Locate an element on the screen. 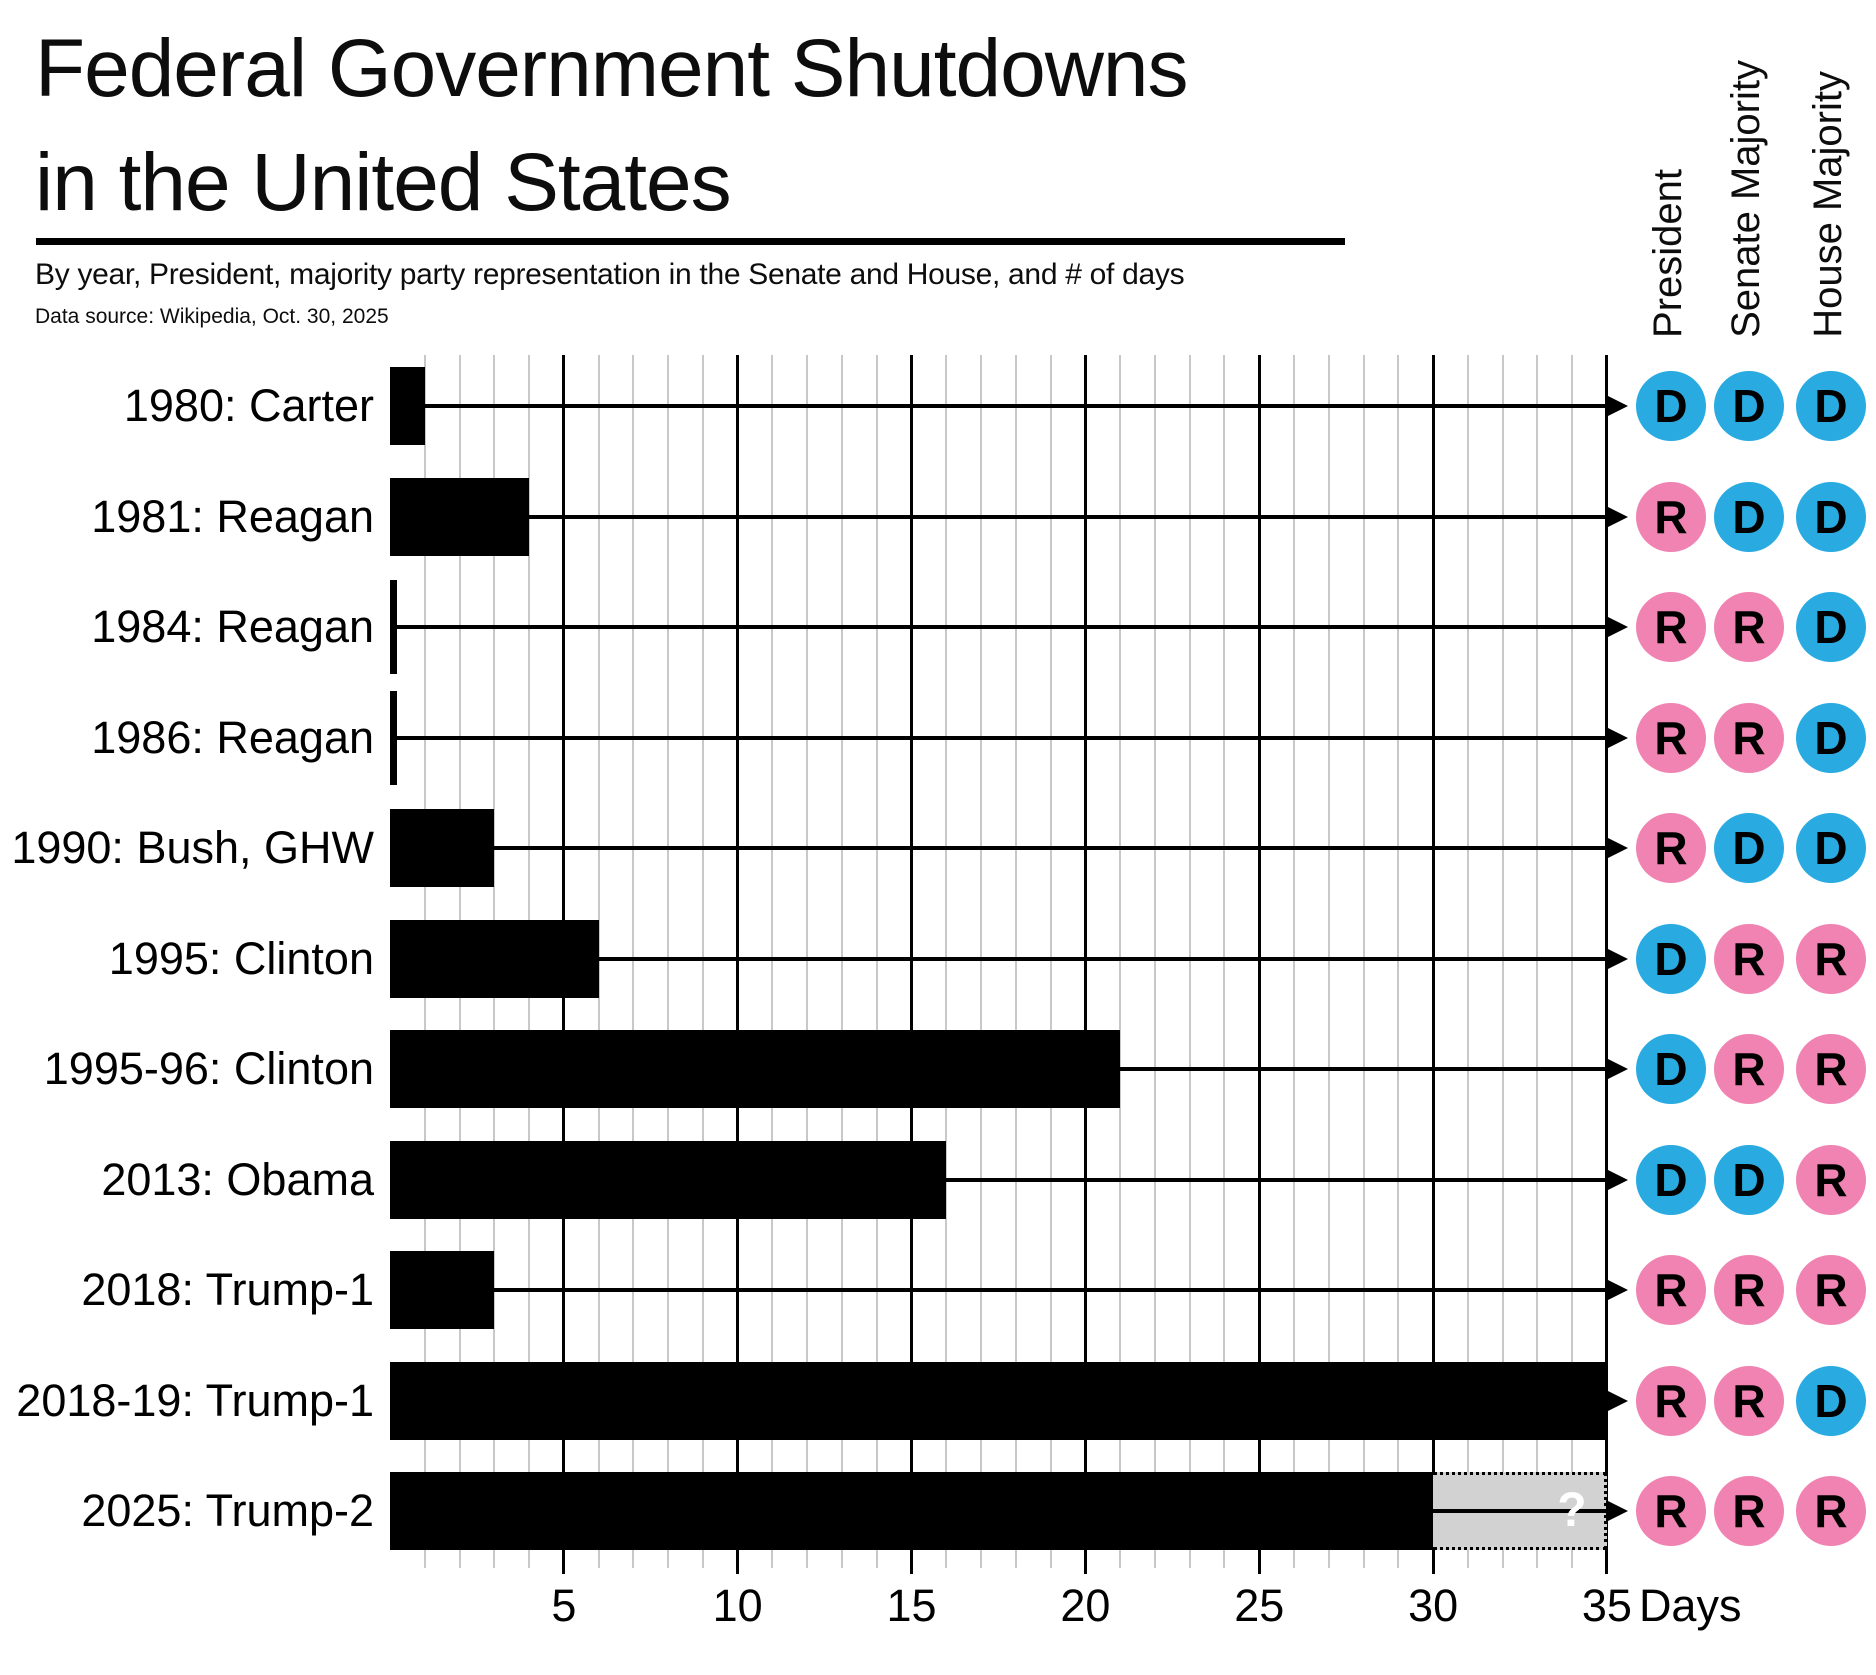  axis-unit-label: Days is located at coordinates (1690, 1605).